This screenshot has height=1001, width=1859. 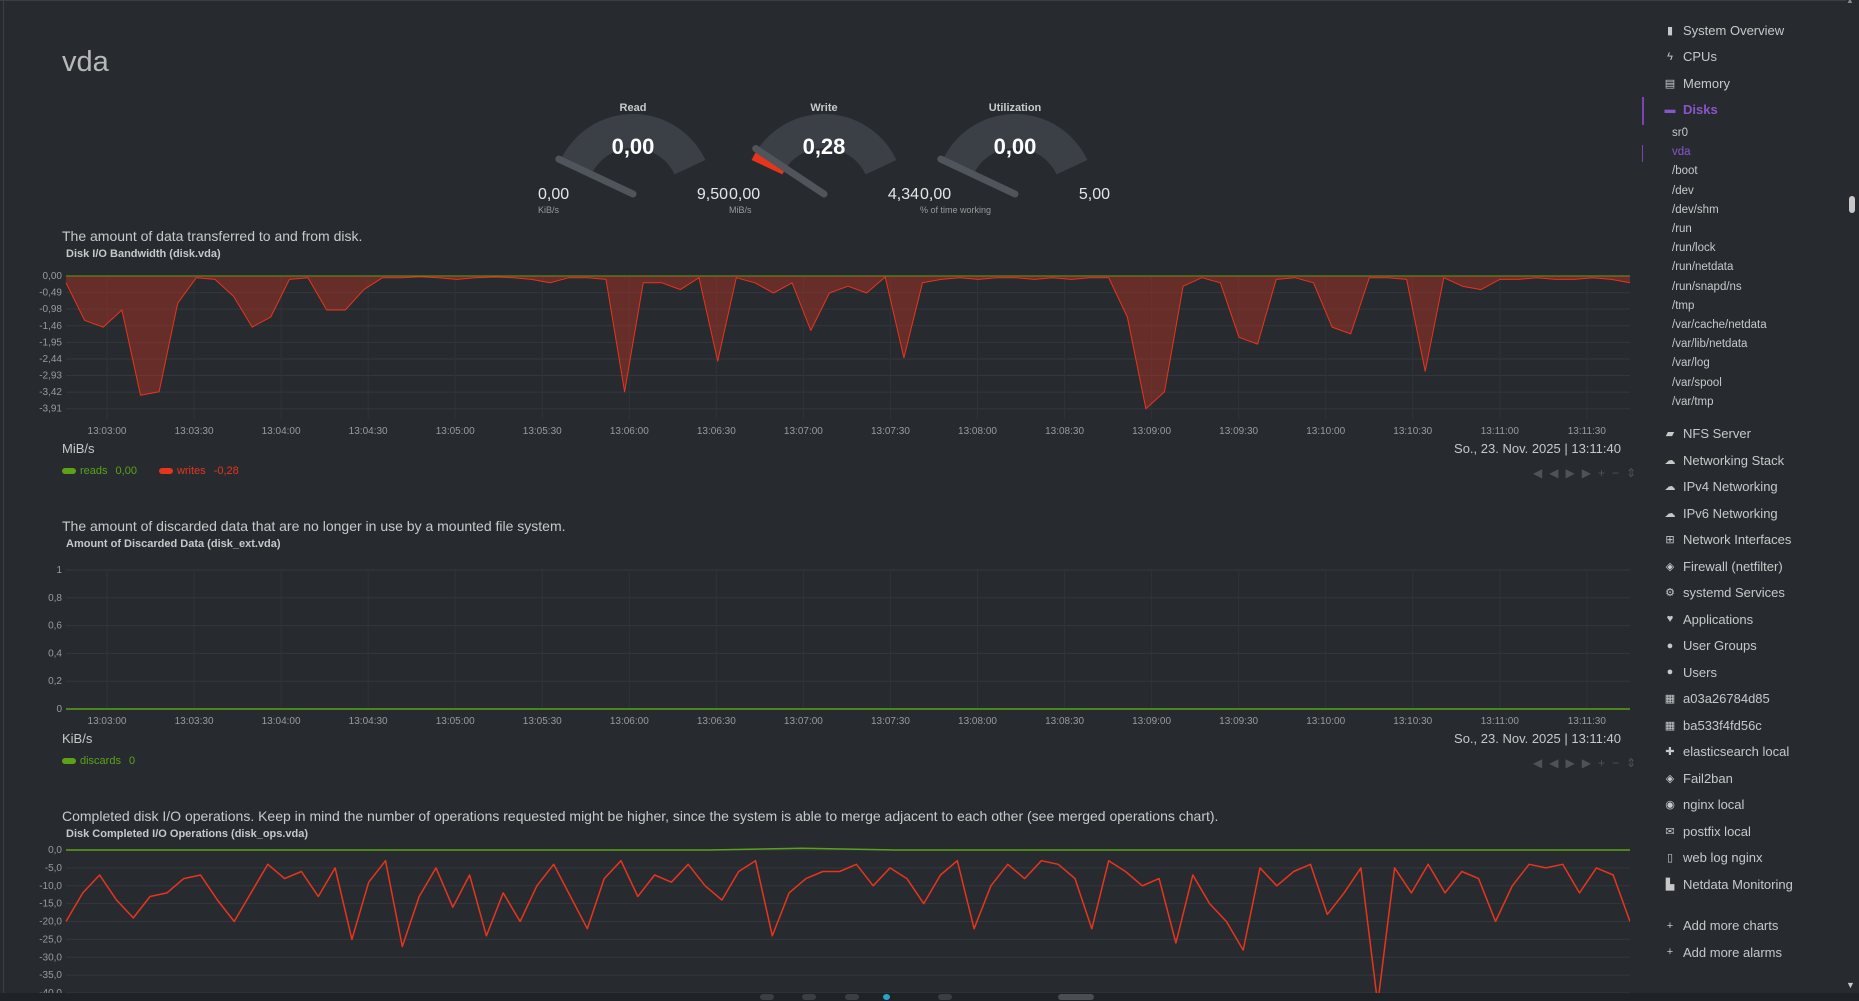 I want to click on page-title: vda, so click(x=85, y=62).